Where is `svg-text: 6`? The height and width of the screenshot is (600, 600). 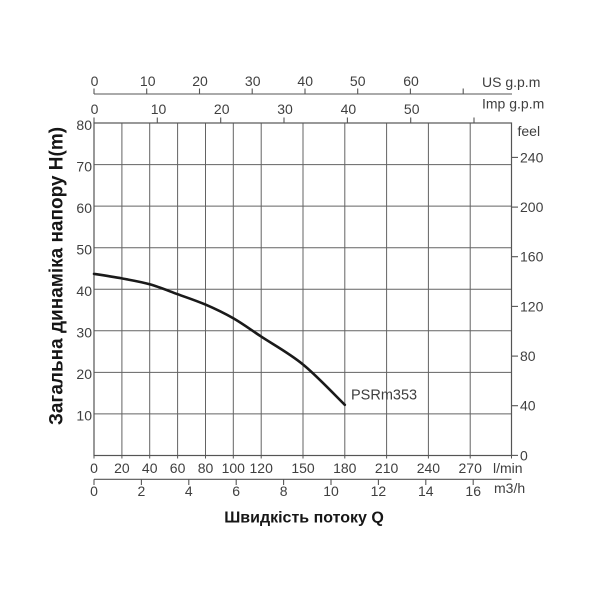 svg-text: 6 is located at coordinates (236, 491).